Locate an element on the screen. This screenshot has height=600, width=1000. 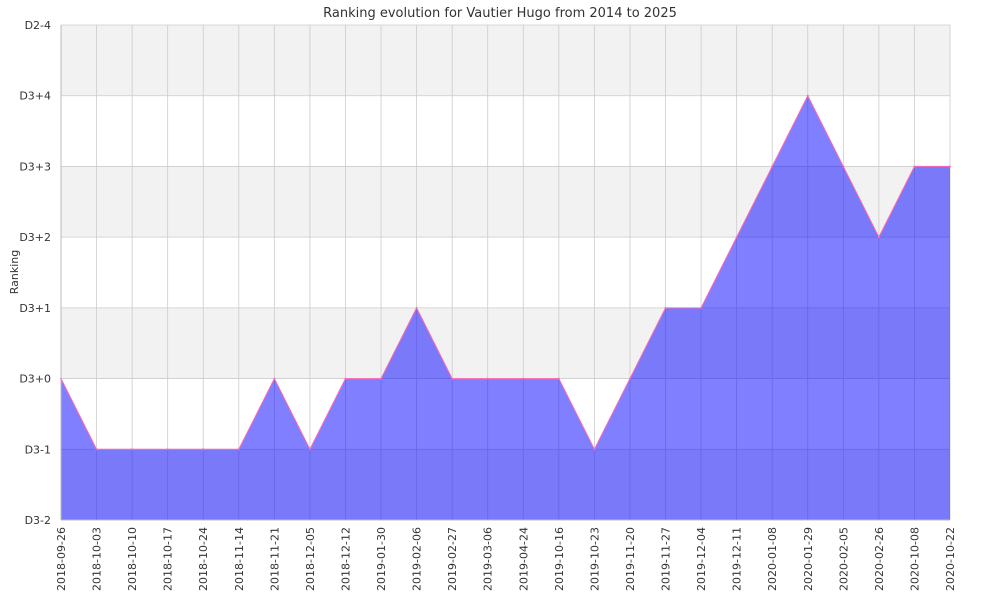
x-tick-label: 2018-10-03 is located at coordinates (97, 559).